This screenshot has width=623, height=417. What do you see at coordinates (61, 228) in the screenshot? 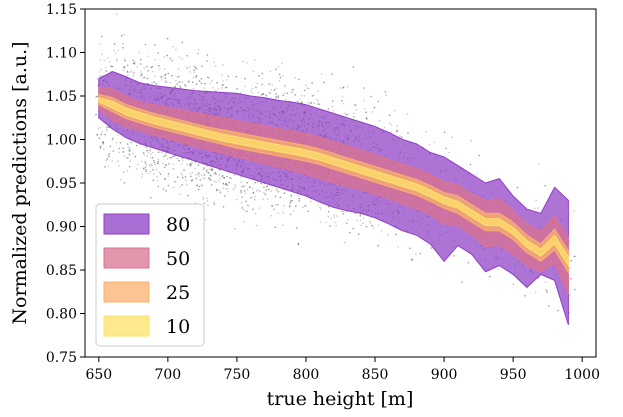
I see `y-tick-label: 0.90` at bounding box center [61, 228].